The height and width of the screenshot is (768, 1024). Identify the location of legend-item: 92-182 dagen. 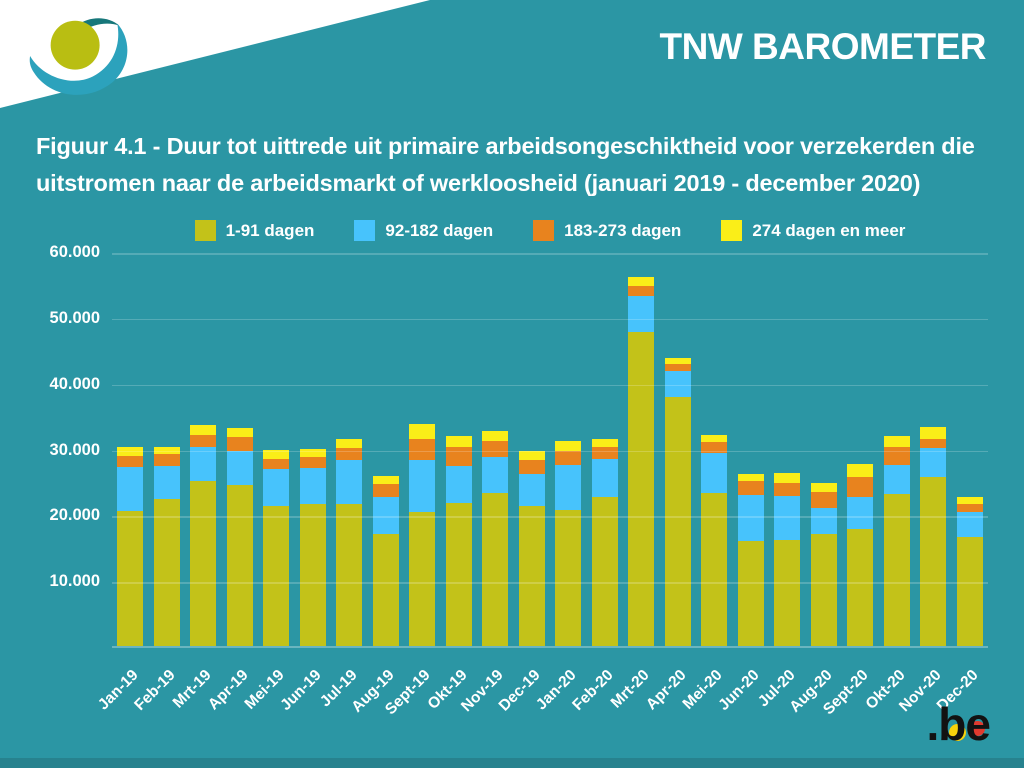
(423, 230).